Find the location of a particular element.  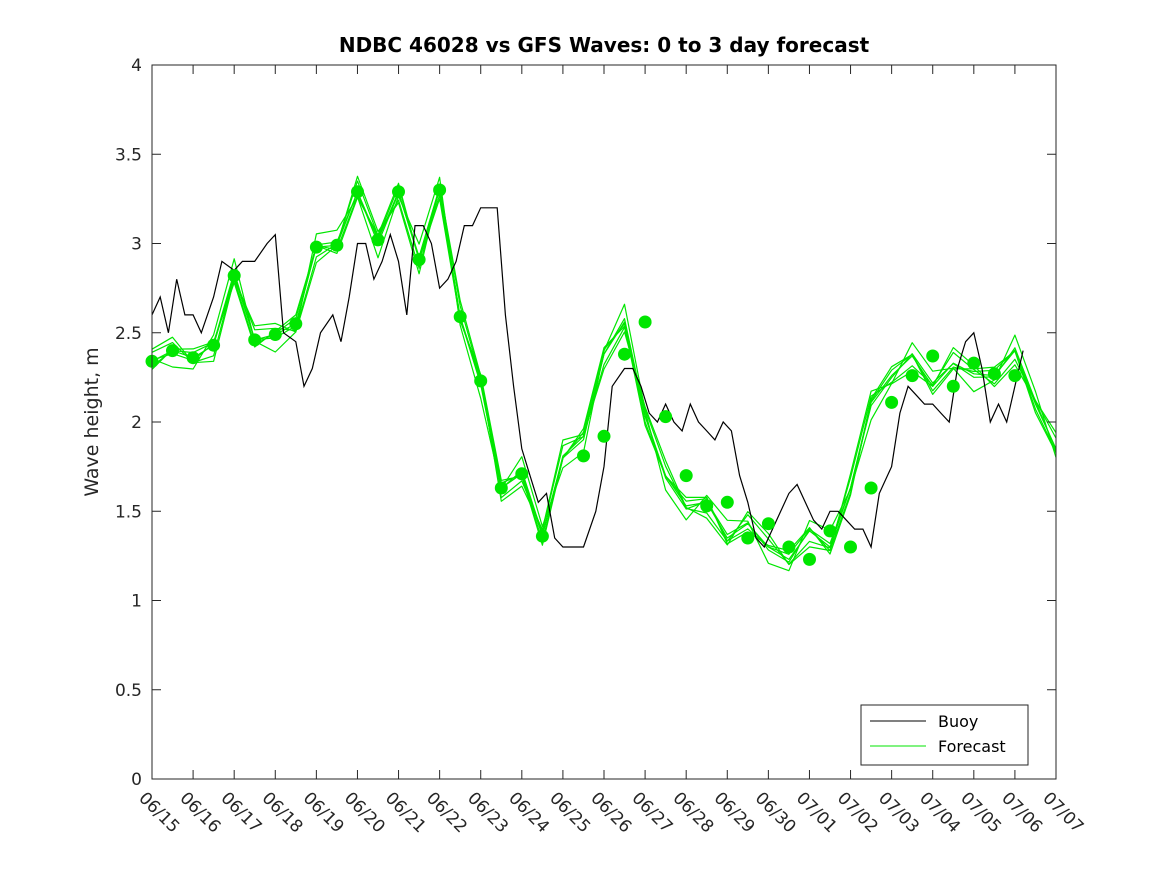

y-tick-label: 0 is located at coordinates (136, 780).